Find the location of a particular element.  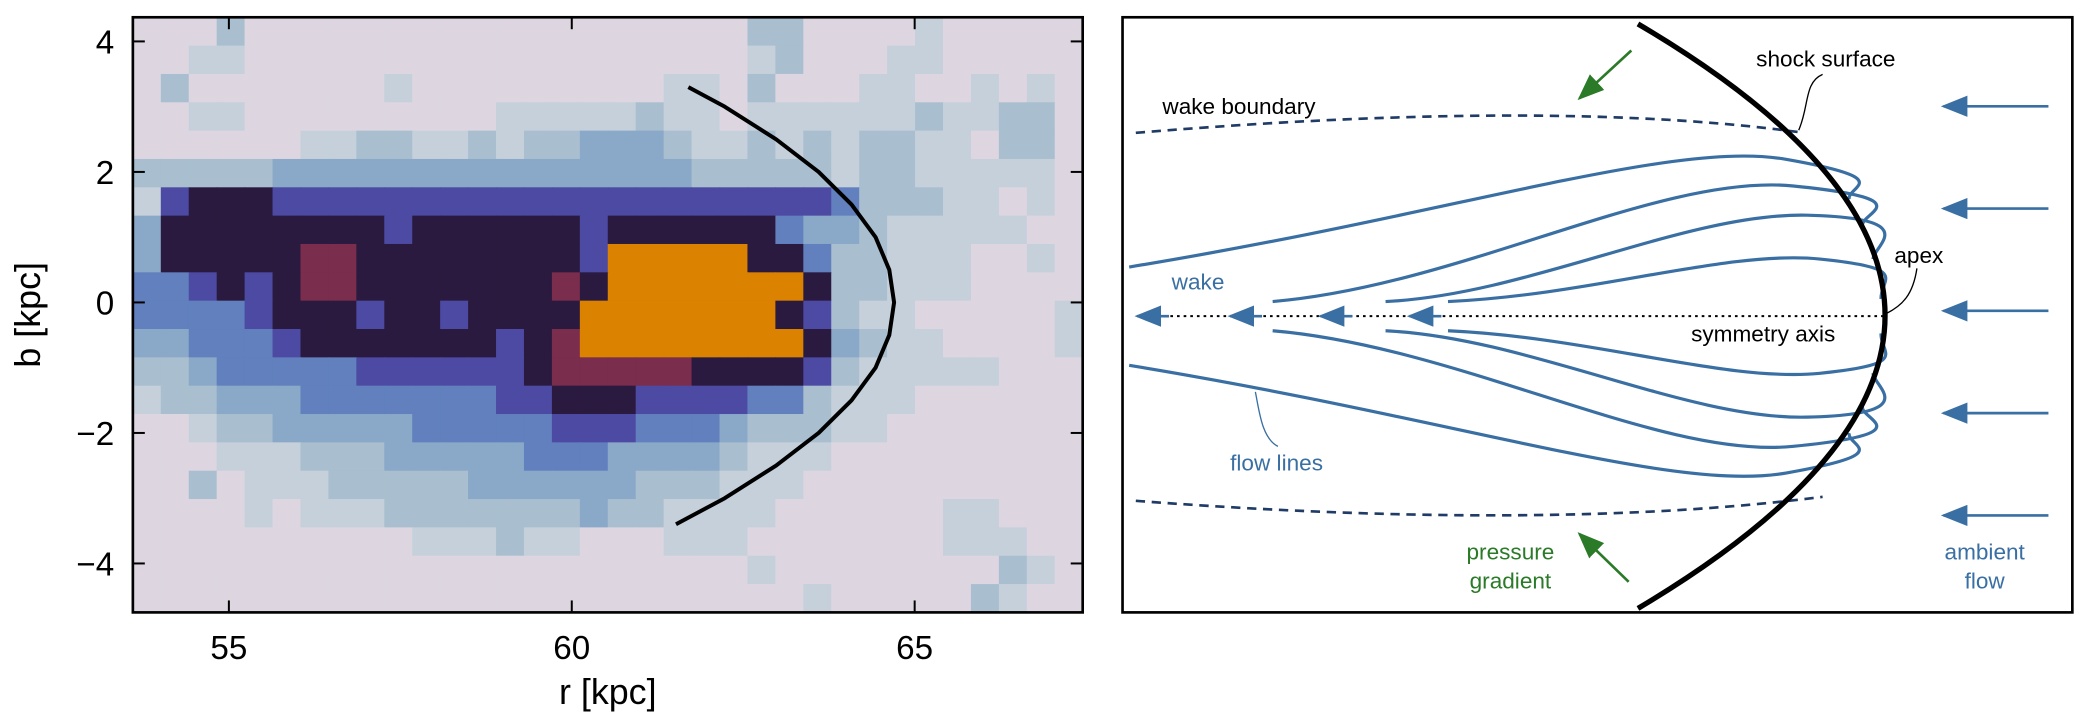

label: ambient is located at coordinates (1985, 551).